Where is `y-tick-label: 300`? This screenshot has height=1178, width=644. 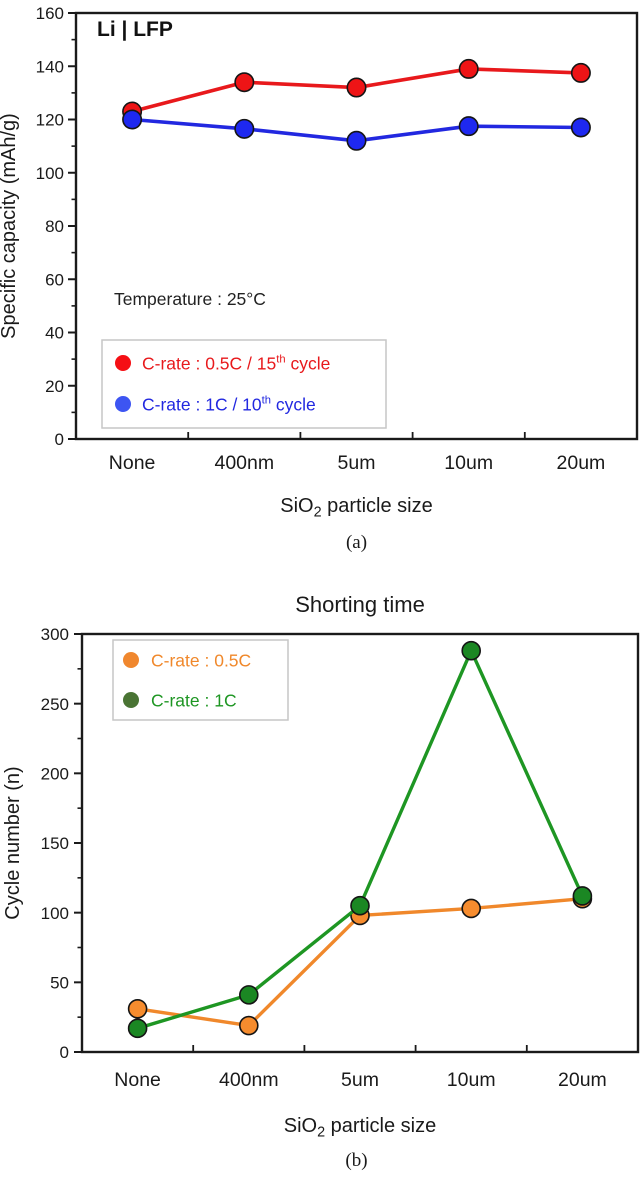 y-tick-label: 300 is located at coordinates (55, 634).